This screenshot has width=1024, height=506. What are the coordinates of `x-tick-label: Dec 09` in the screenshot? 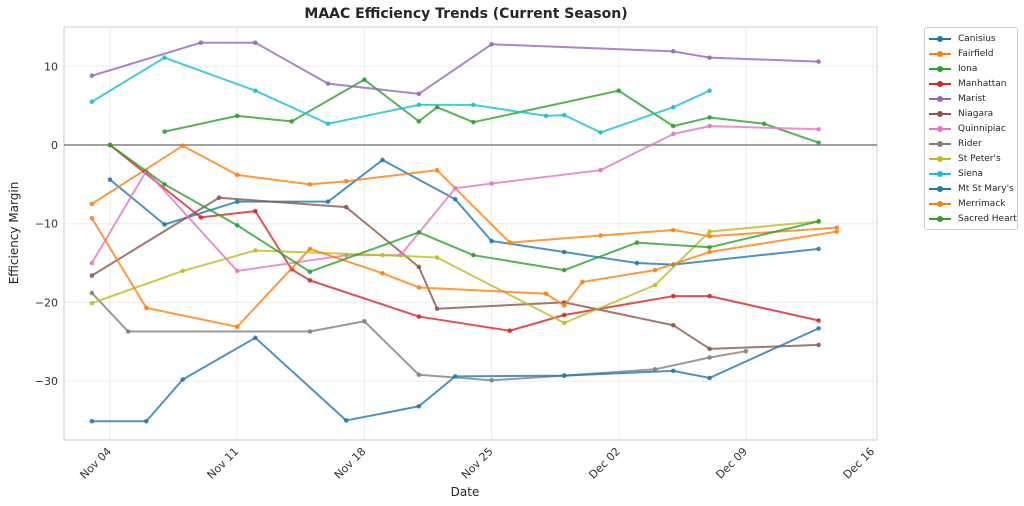 It's located at (731, 463).